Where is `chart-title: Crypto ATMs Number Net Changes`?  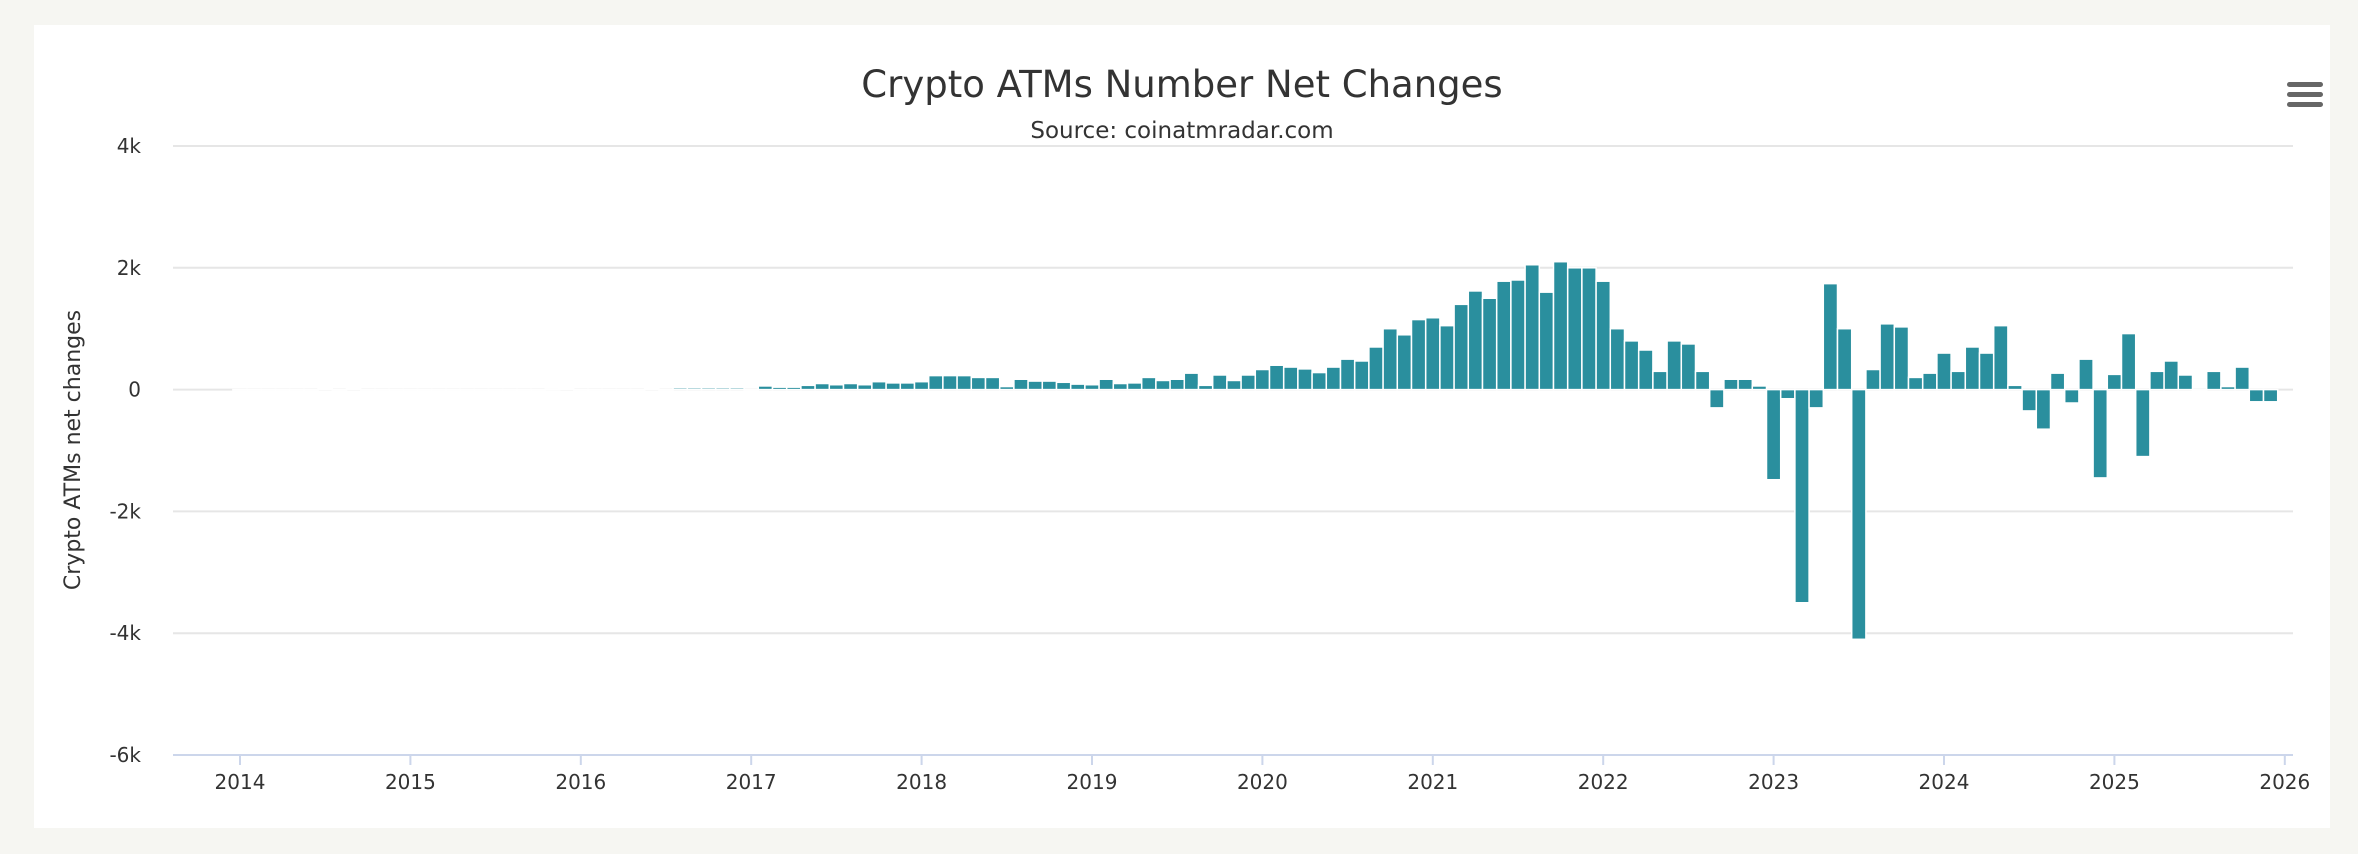
chart-title: Crypto ATMs Number Net Changes is located at coordinates (1182, 84).